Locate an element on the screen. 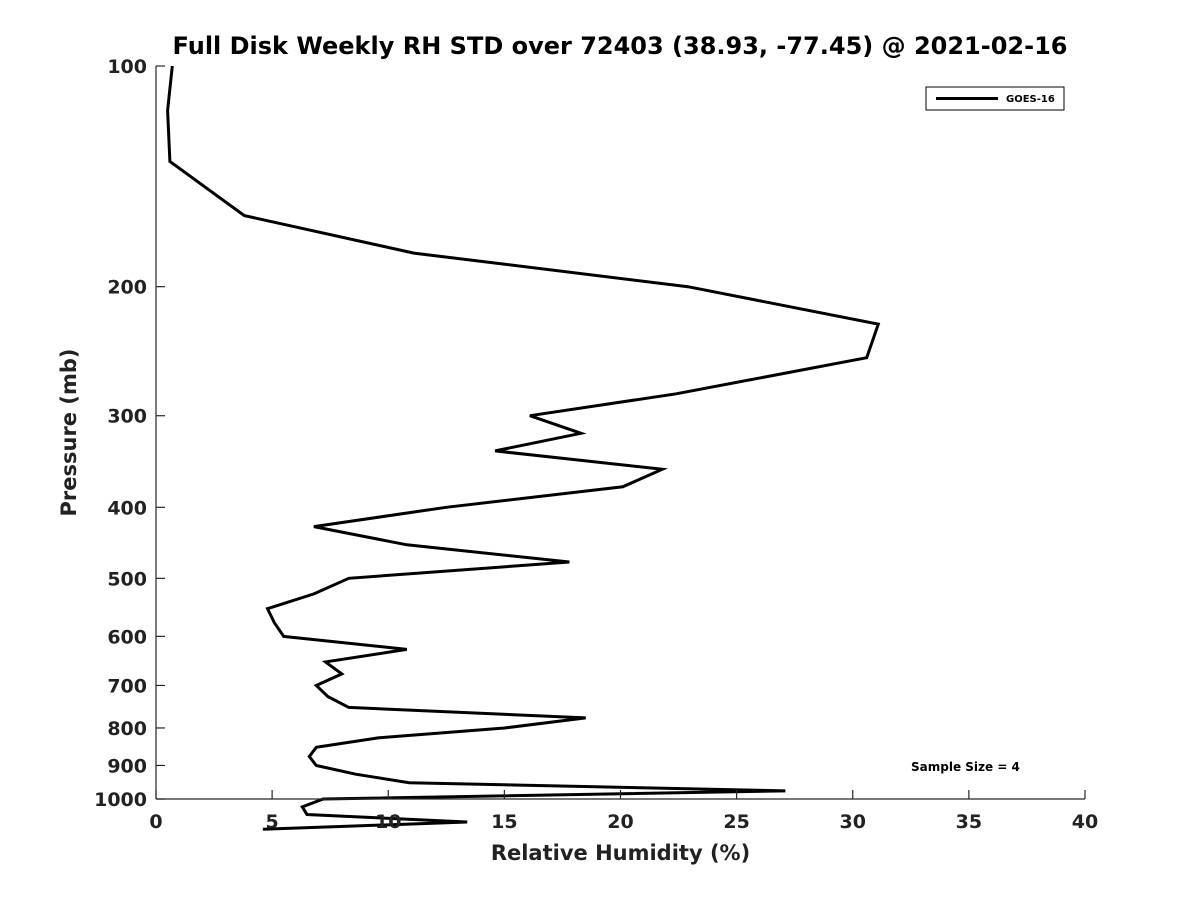  y-tick-label: 300 is located at coordinates (127, 417).